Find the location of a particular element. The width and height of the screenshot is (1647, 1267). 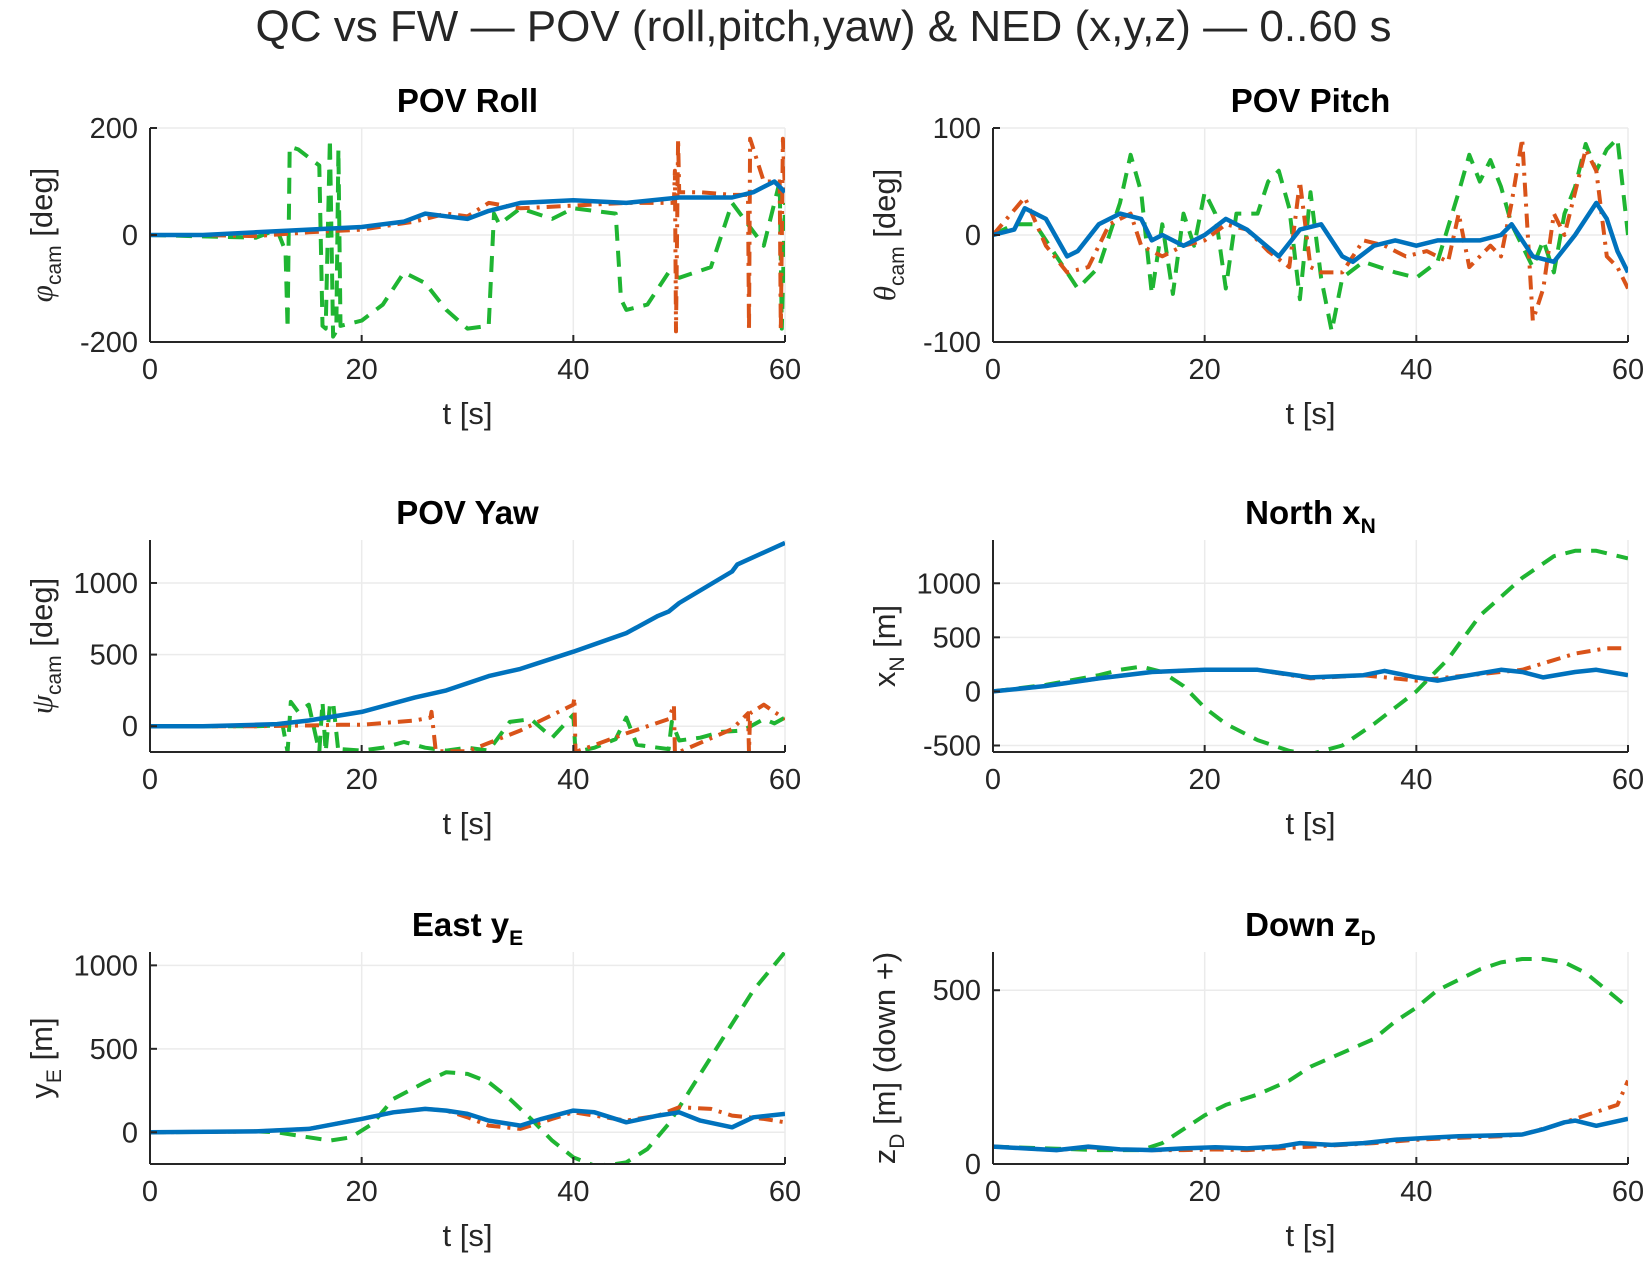

subplot-east: 0 20 40 60 0 500 1000 East yE t [s] yE [m] is located at coordinates (412, 1079).